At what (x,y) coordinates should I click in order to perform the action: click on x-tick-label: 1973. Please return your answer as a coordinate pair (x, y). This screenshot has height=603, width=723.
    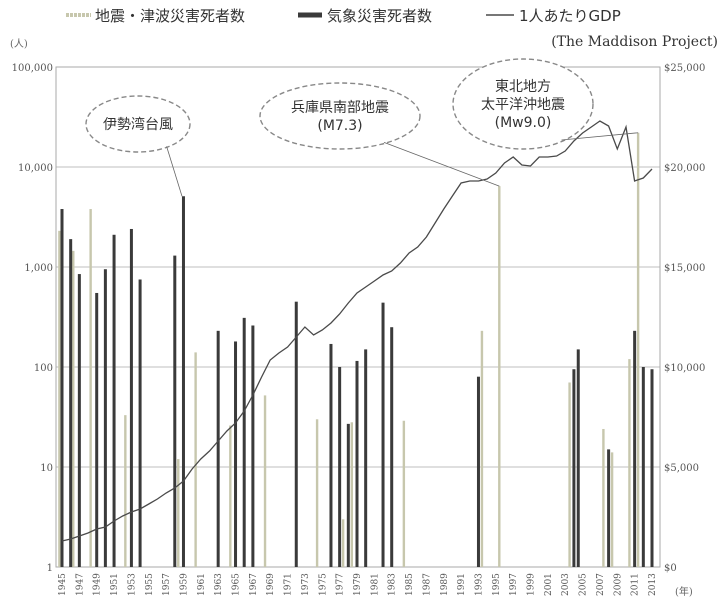
    Looking at the image, I should click on (306, 584).